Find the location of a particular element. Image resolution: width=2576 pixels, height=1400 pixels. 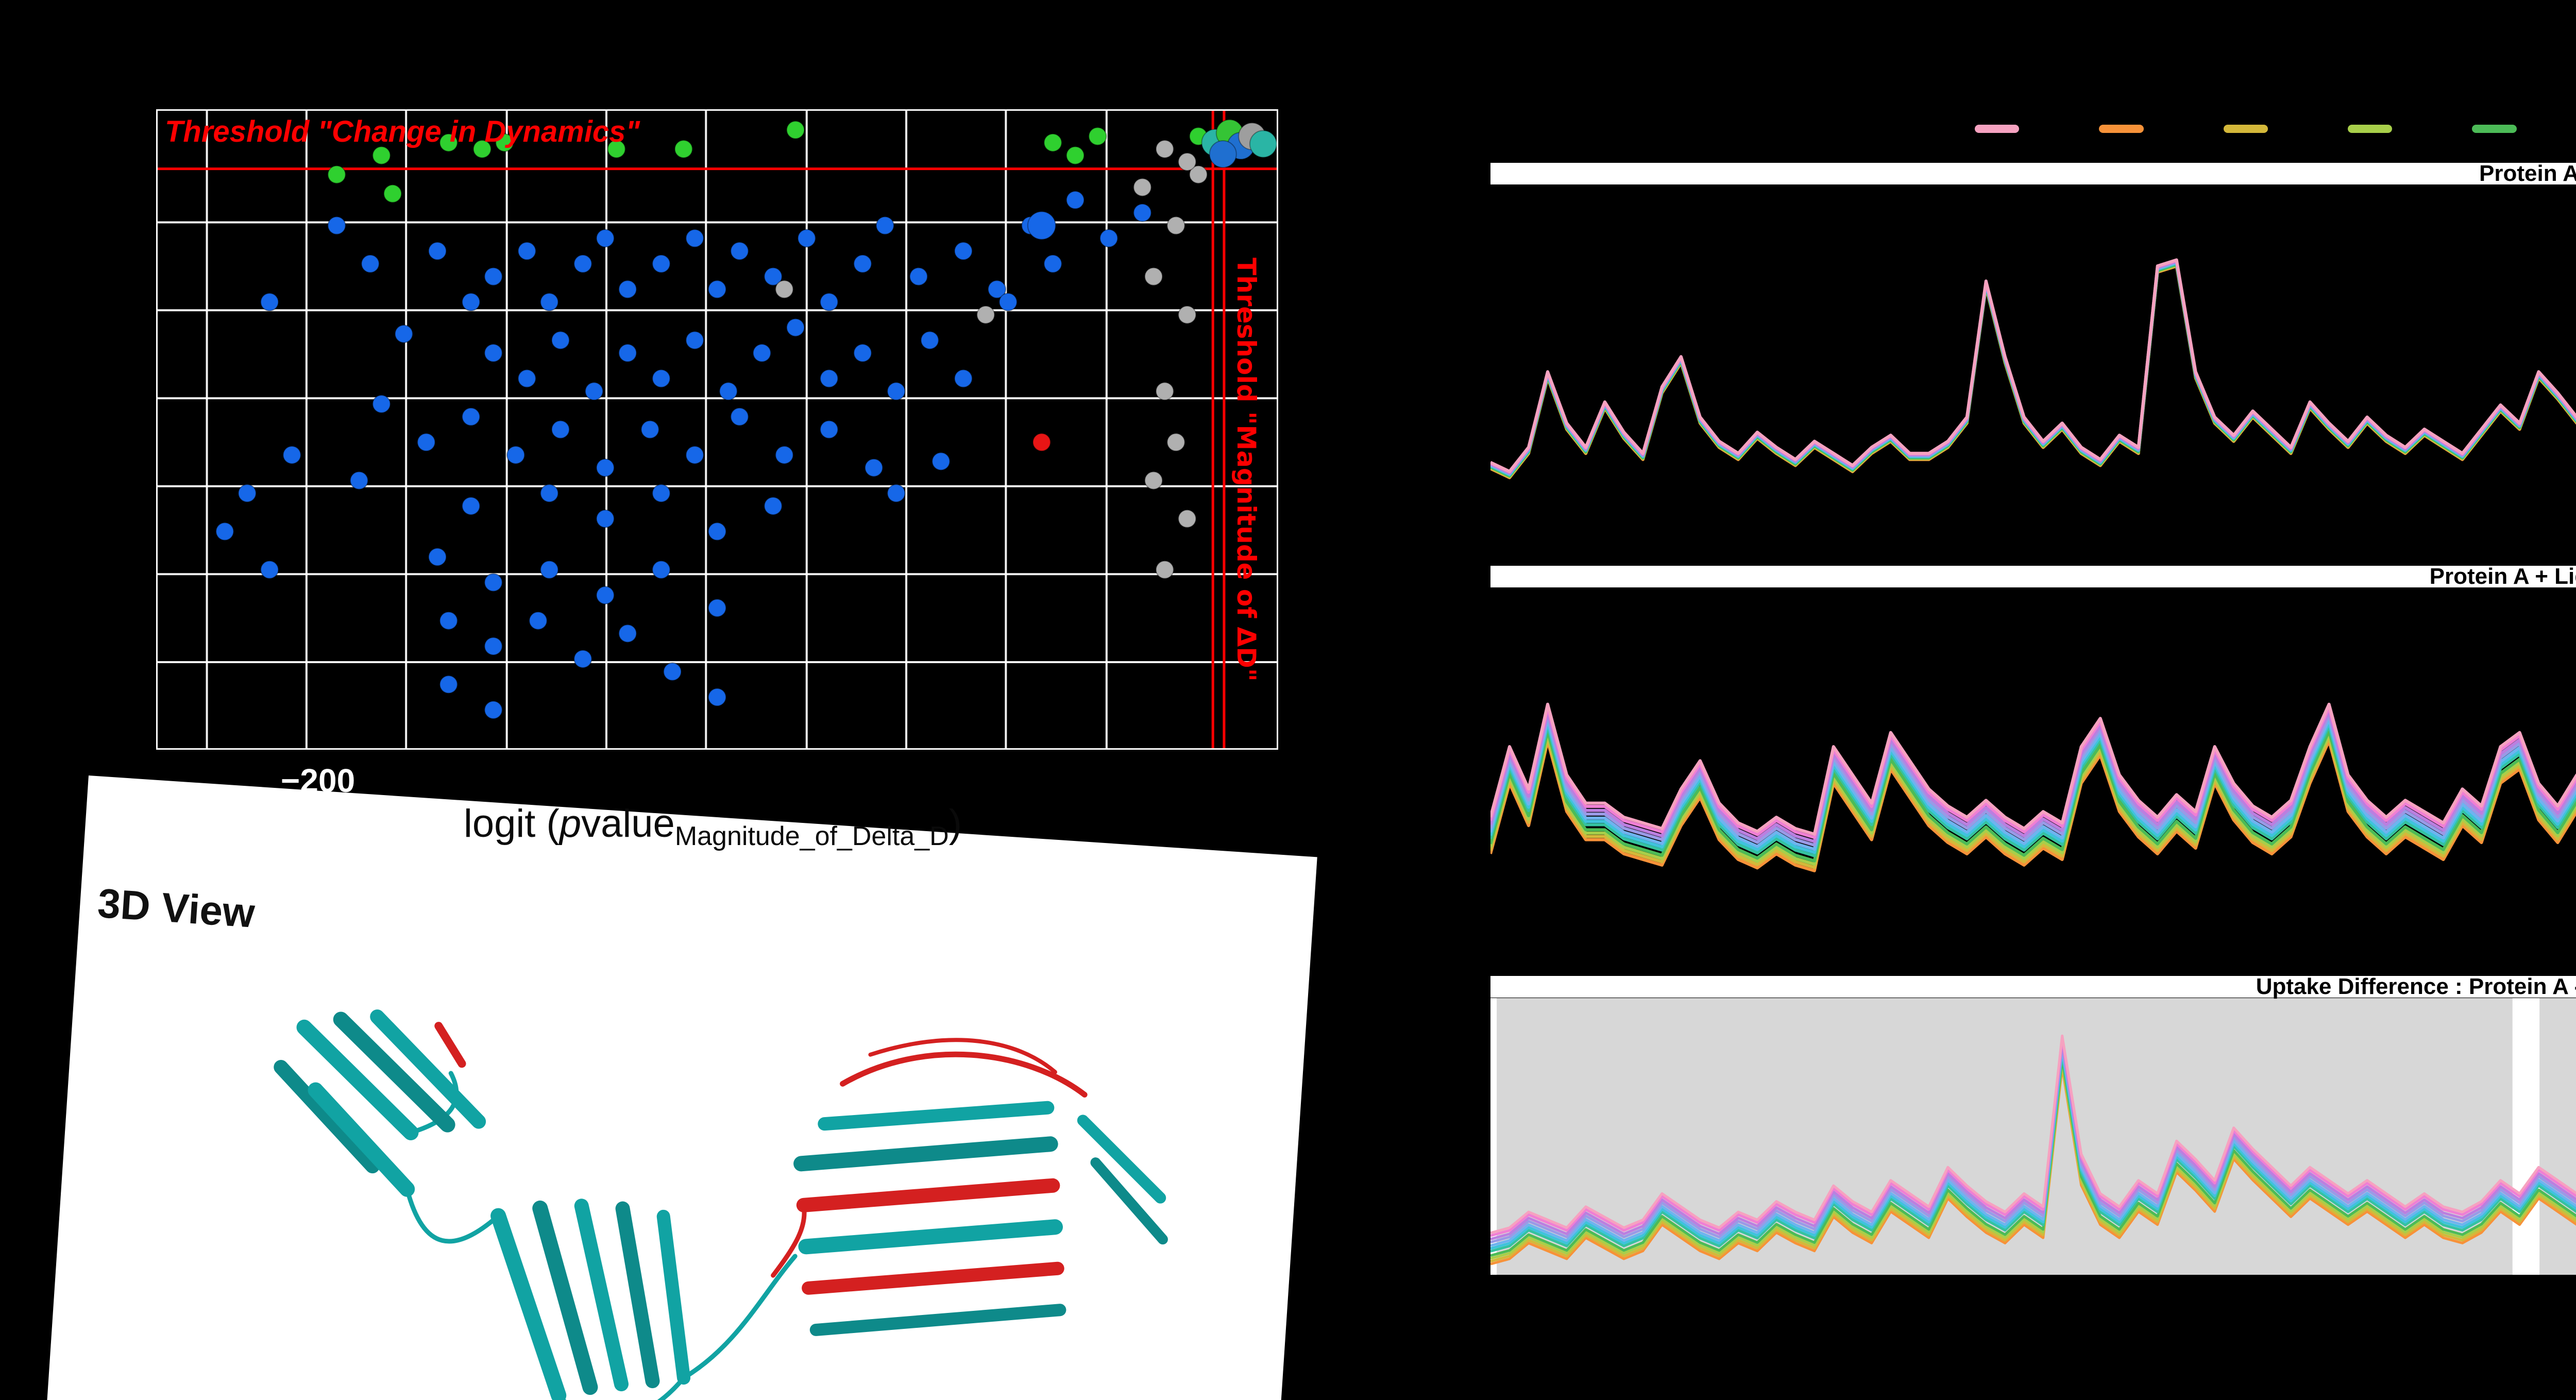

chart-title-protein-a: Protein A is located at coordinates (2033, 173).